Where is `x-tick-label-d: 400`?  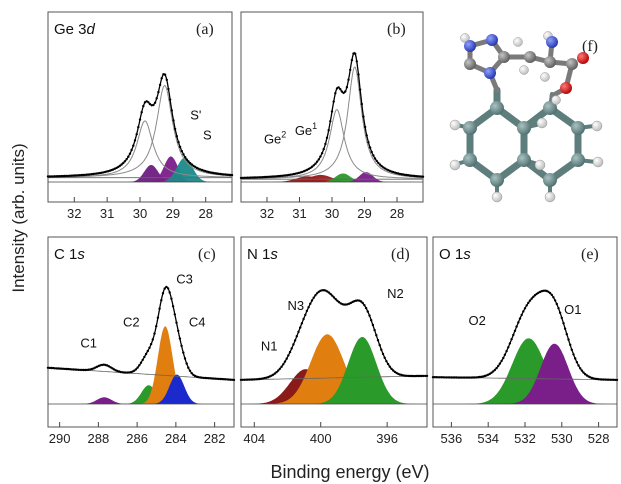 x-tick-label-d: 400 is located at coordinates (321, 438).